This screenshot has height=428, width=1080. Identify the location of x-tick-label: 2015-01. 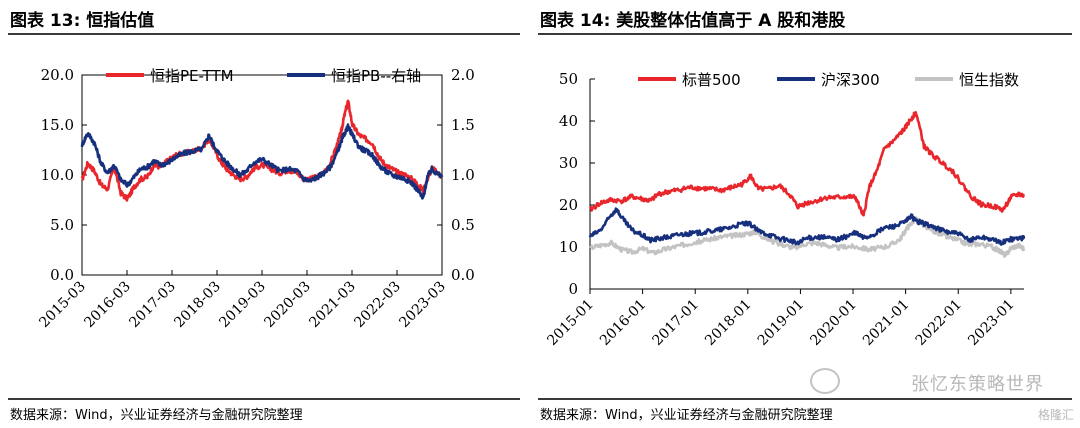
(570, 323).